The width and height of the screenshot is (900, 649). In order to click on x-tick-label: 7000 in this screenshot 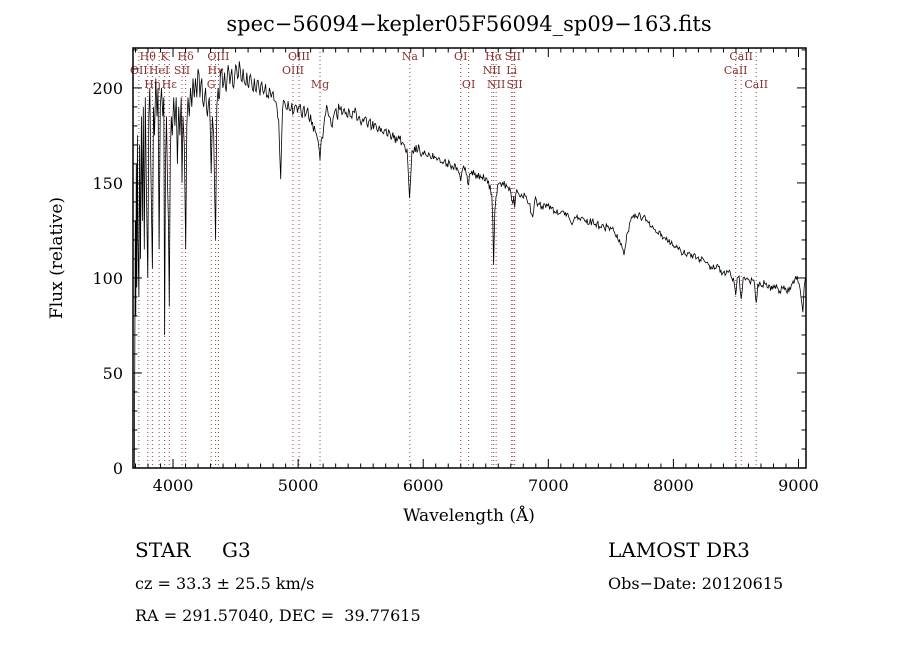, I will do `click(548, 485)`.